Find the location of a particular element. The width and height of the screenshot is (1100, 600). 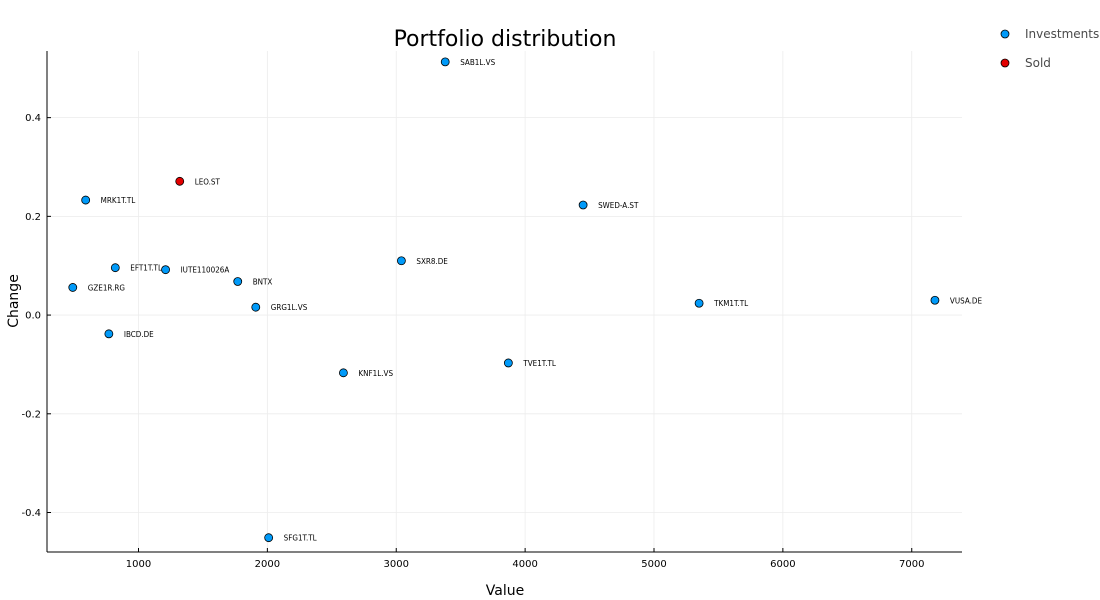

y-tick-label: 0.4 is located at coordinates (33, 118).